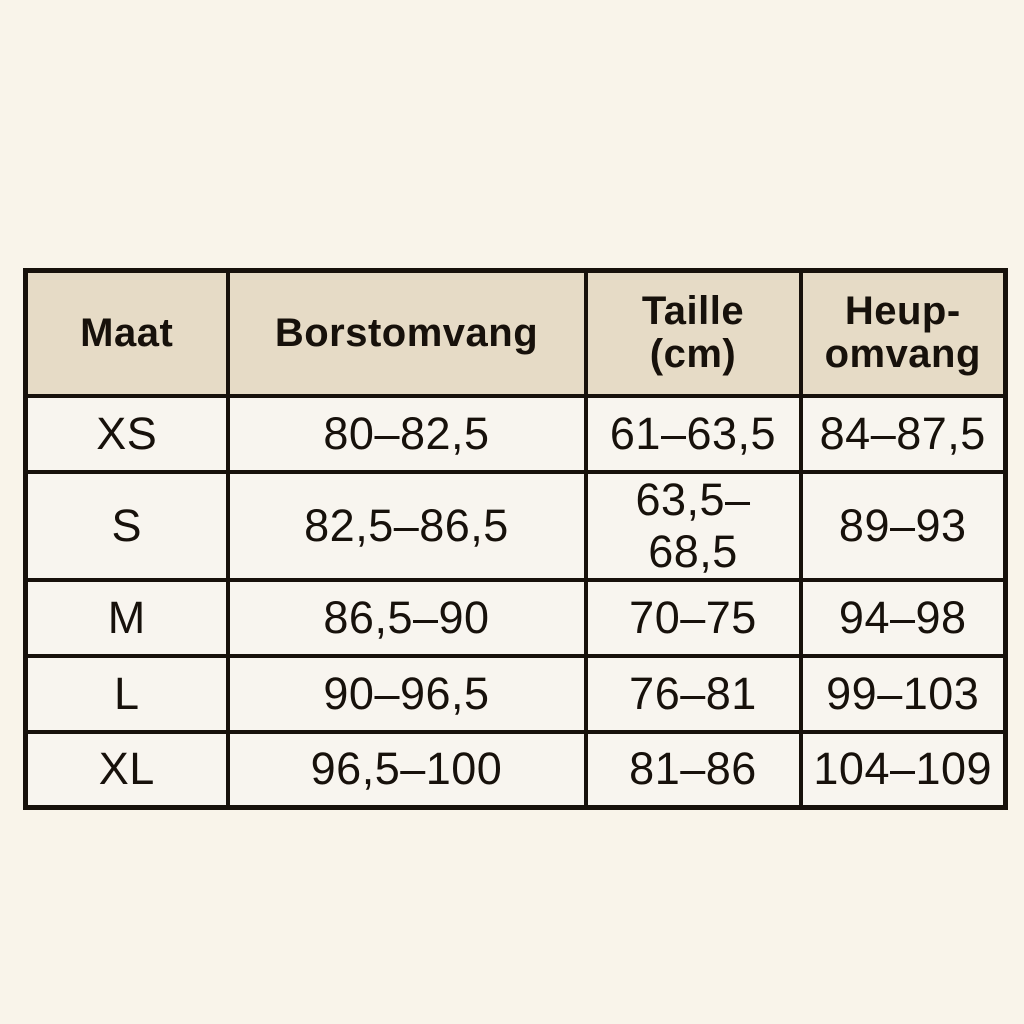 Image resolution: width=1024 pixels, height=1024 pixels. I want to click on chest-cell: 80–82,5, so click(406, 433).